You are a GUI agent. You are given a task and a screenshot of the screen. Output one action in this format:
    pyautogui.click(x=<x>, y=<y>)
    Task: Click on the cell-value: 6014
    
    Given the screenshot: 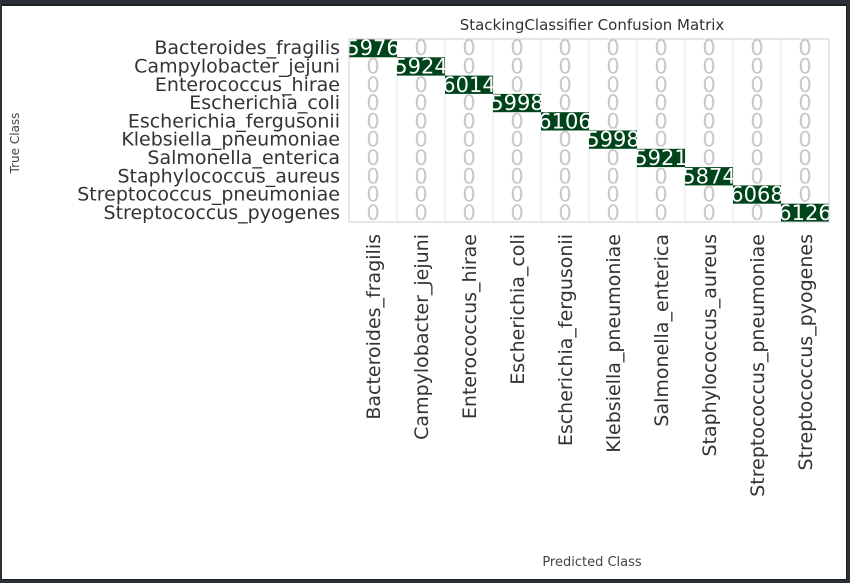 What is the action you would take?
    pyautogui.click(x=468, y=85)
    